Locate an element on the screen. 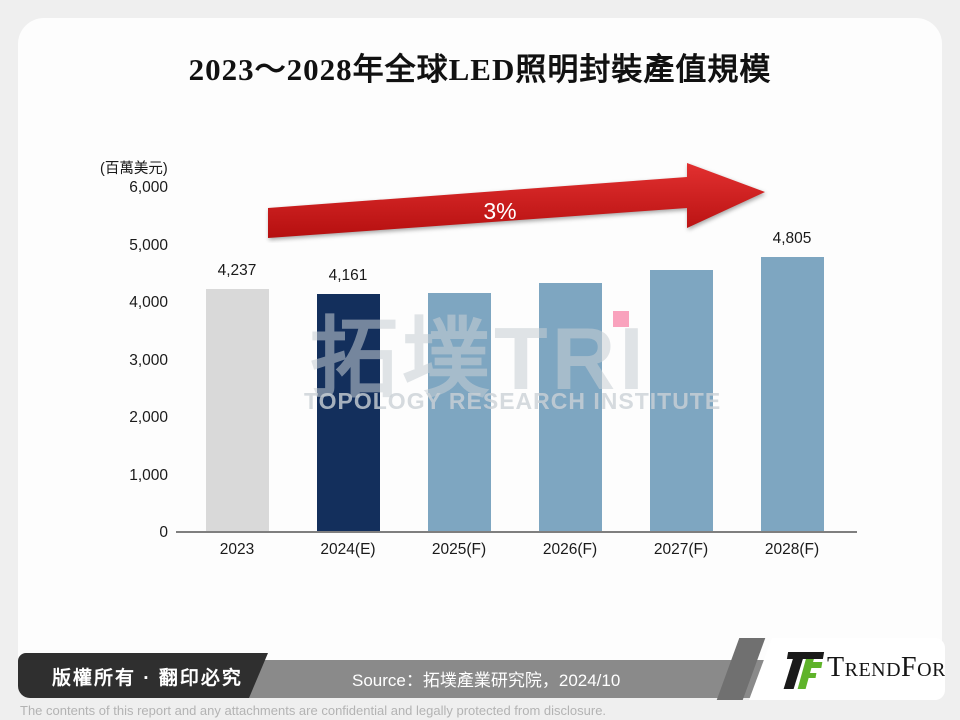 The width and height of the screenshot is (960, 720). y-axis-unit-label: (百萬美元) is located at coordinates (134, 169).